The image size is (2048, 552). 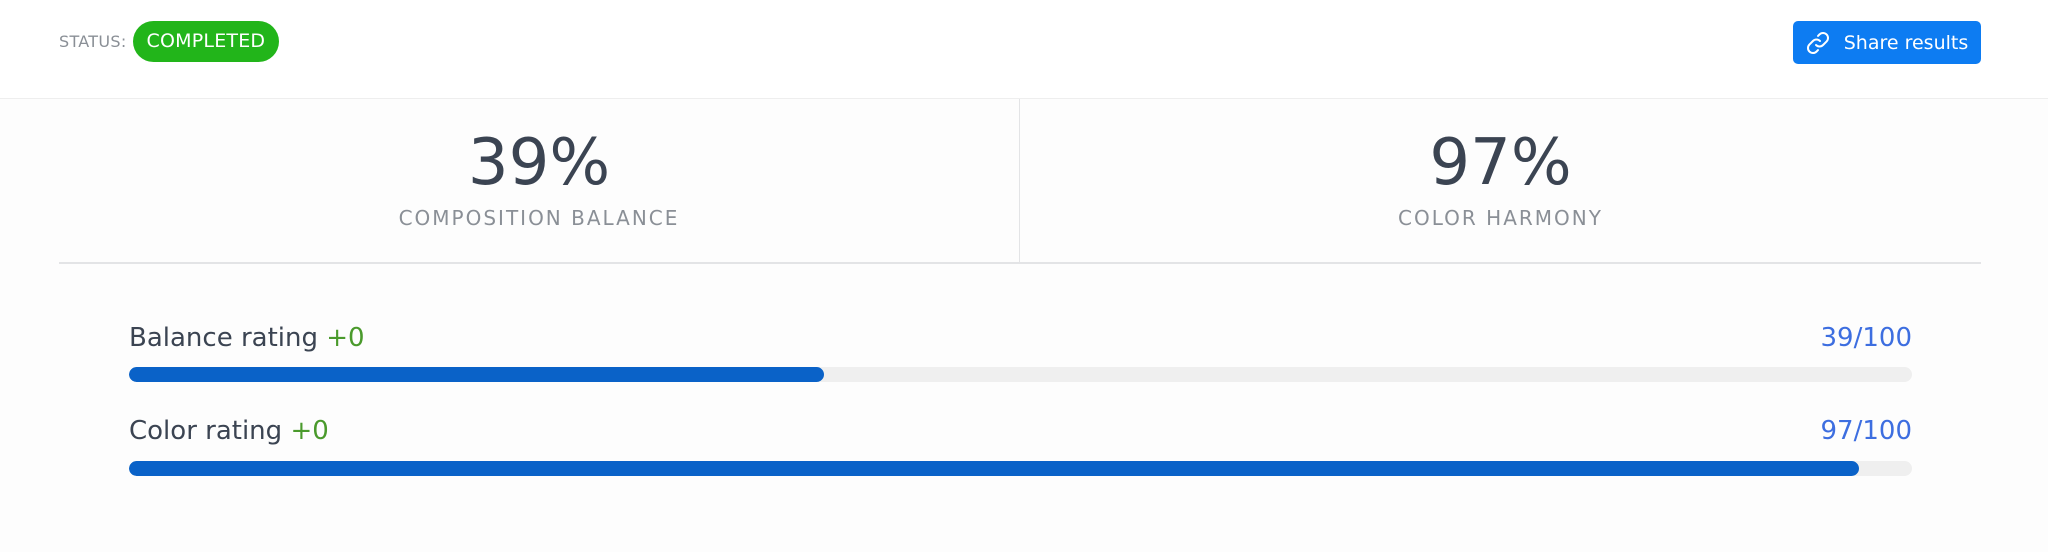 What do you see at coordinates (1866, 431) in the screenshot?
I see `rating-score: 97/100` at bounding box center [1866, 431].